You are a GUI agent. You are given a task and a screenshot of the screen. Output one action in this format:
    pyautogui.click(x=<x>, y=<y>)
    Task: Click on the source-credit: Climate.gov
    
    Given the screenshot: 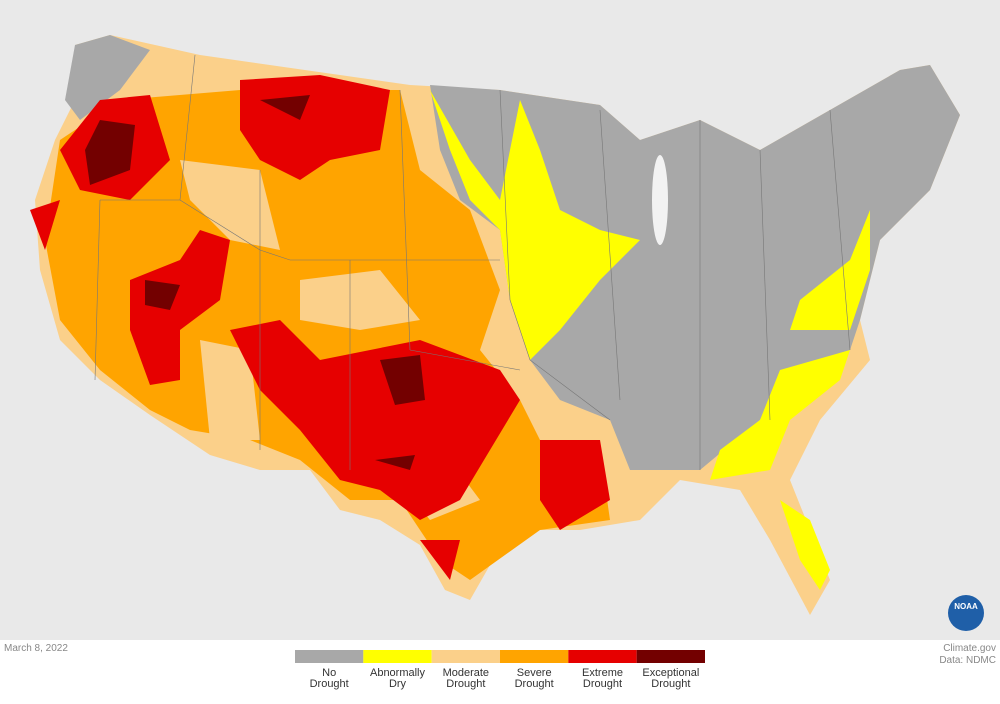 What is the action you would take?
    pyautogui.click(x=969, y=648)
    